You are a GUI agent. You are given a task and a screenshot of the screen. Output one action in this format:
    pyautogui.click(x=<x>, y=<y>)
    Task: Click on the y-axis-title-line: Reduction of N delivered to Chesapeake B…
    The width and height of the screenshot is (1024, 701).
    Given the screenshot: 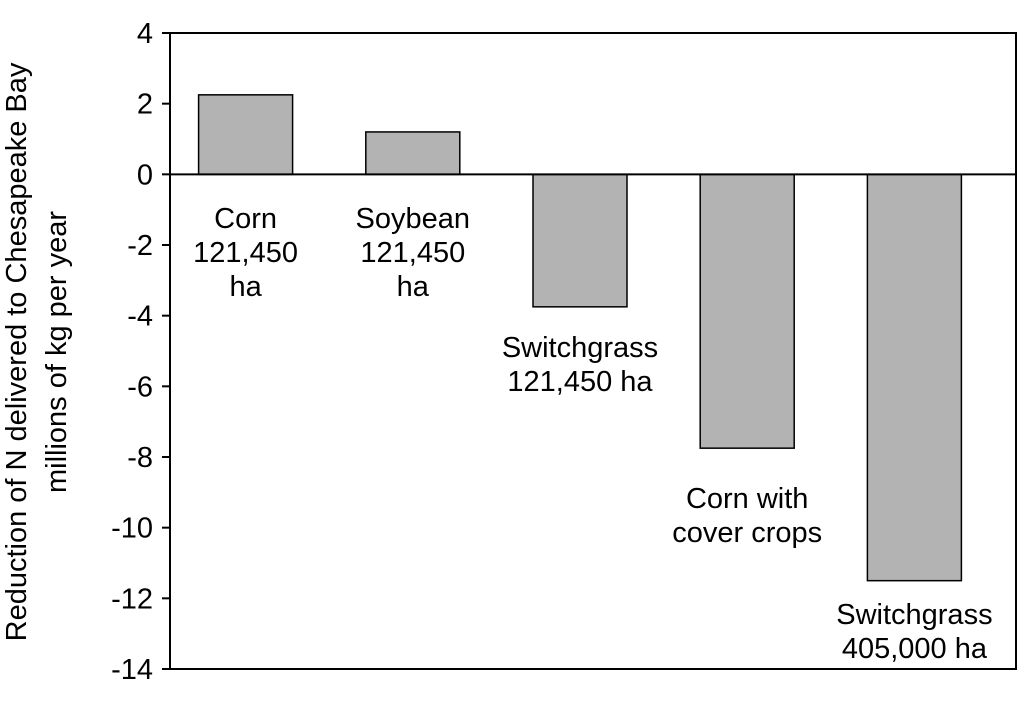 What is the action you would take?
    pyautogui.click(x=17, y=351)
    